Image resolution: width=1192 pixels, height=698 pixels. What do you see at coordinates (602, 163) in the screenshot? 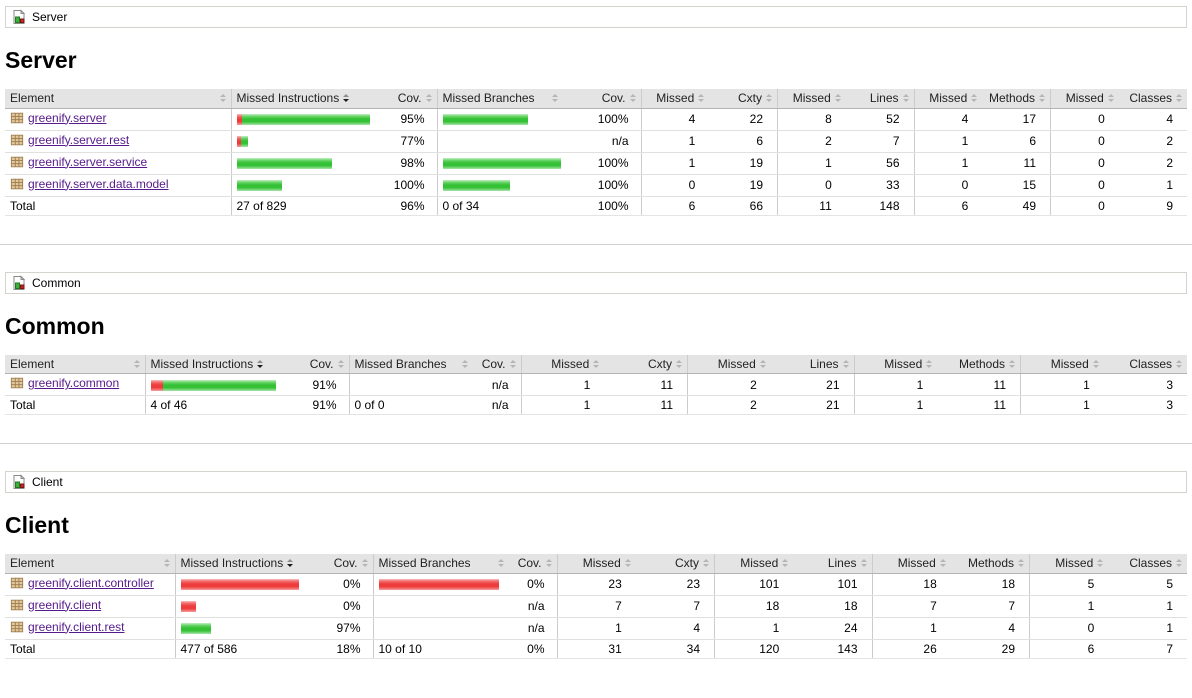
I see `branch-coverage-pct: 100%` at bounding box center [602, 163].